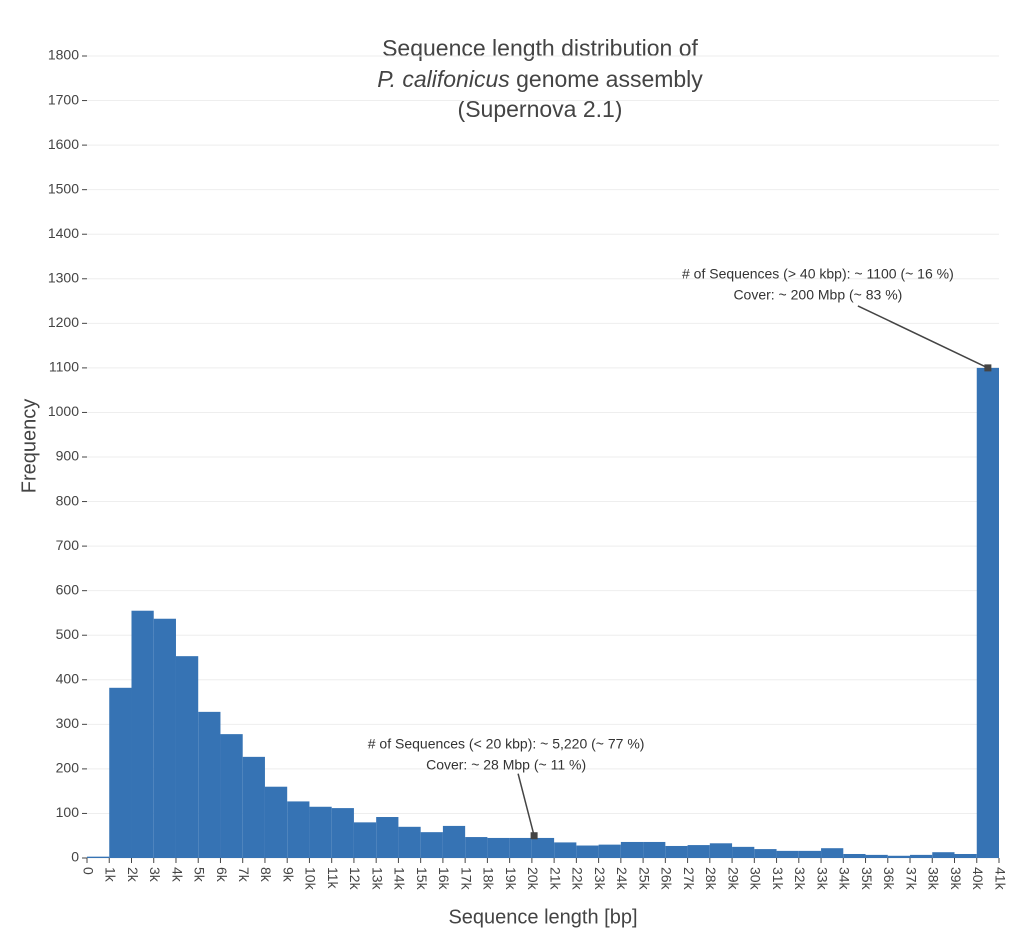  What do you see at coordinates (978, 879) in the screenshot?
I see `x-tick-label: 40k` at bounding box center [978, 879].